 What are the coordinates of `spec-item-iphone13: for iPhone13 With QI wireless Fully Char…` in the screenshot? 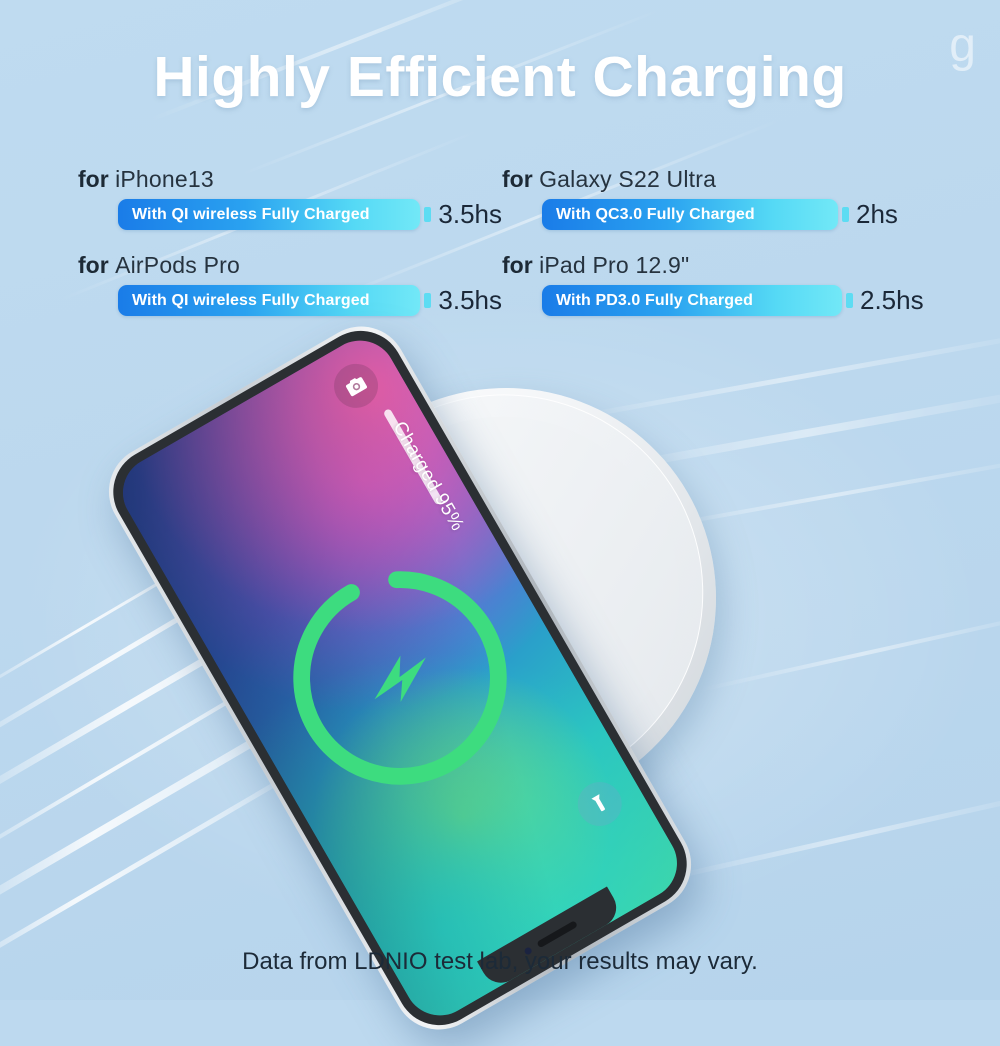 It's located at (290, 198).